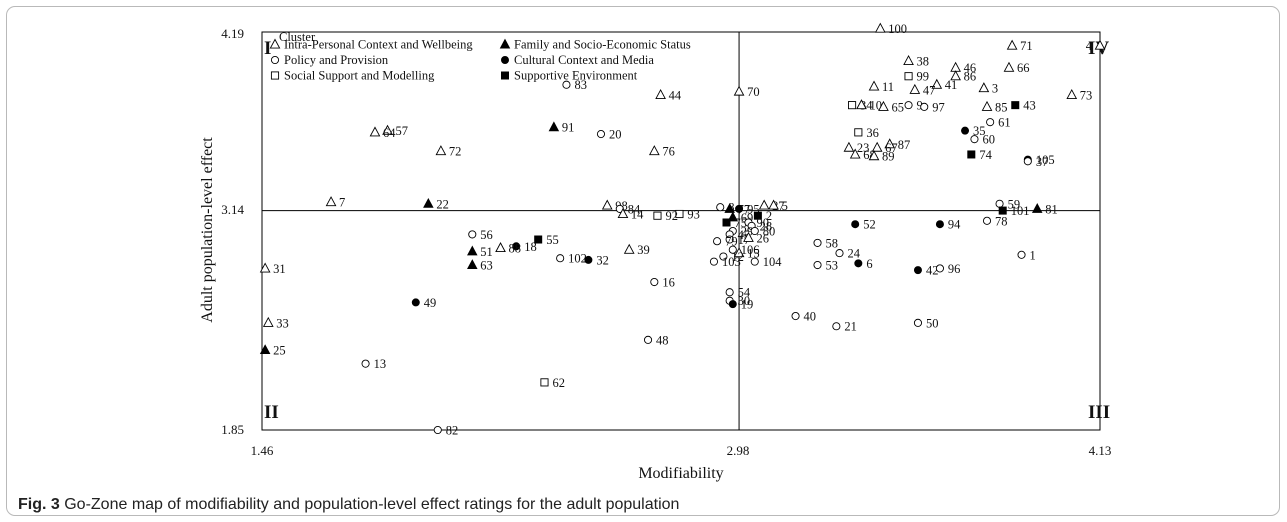 This screenshot has height=522, width=1287. Describe the element at coordinates (1033, 255) in the screenshot. I see `point-label-1: 1` at that location.